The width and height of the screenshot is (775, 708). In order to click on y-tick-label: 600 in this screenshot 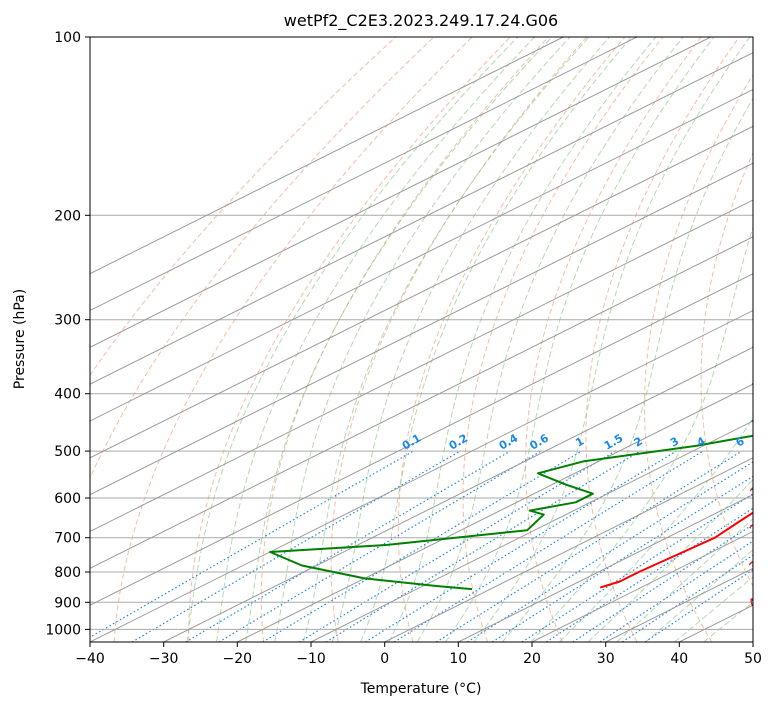, I will do `click(67, 499)`.